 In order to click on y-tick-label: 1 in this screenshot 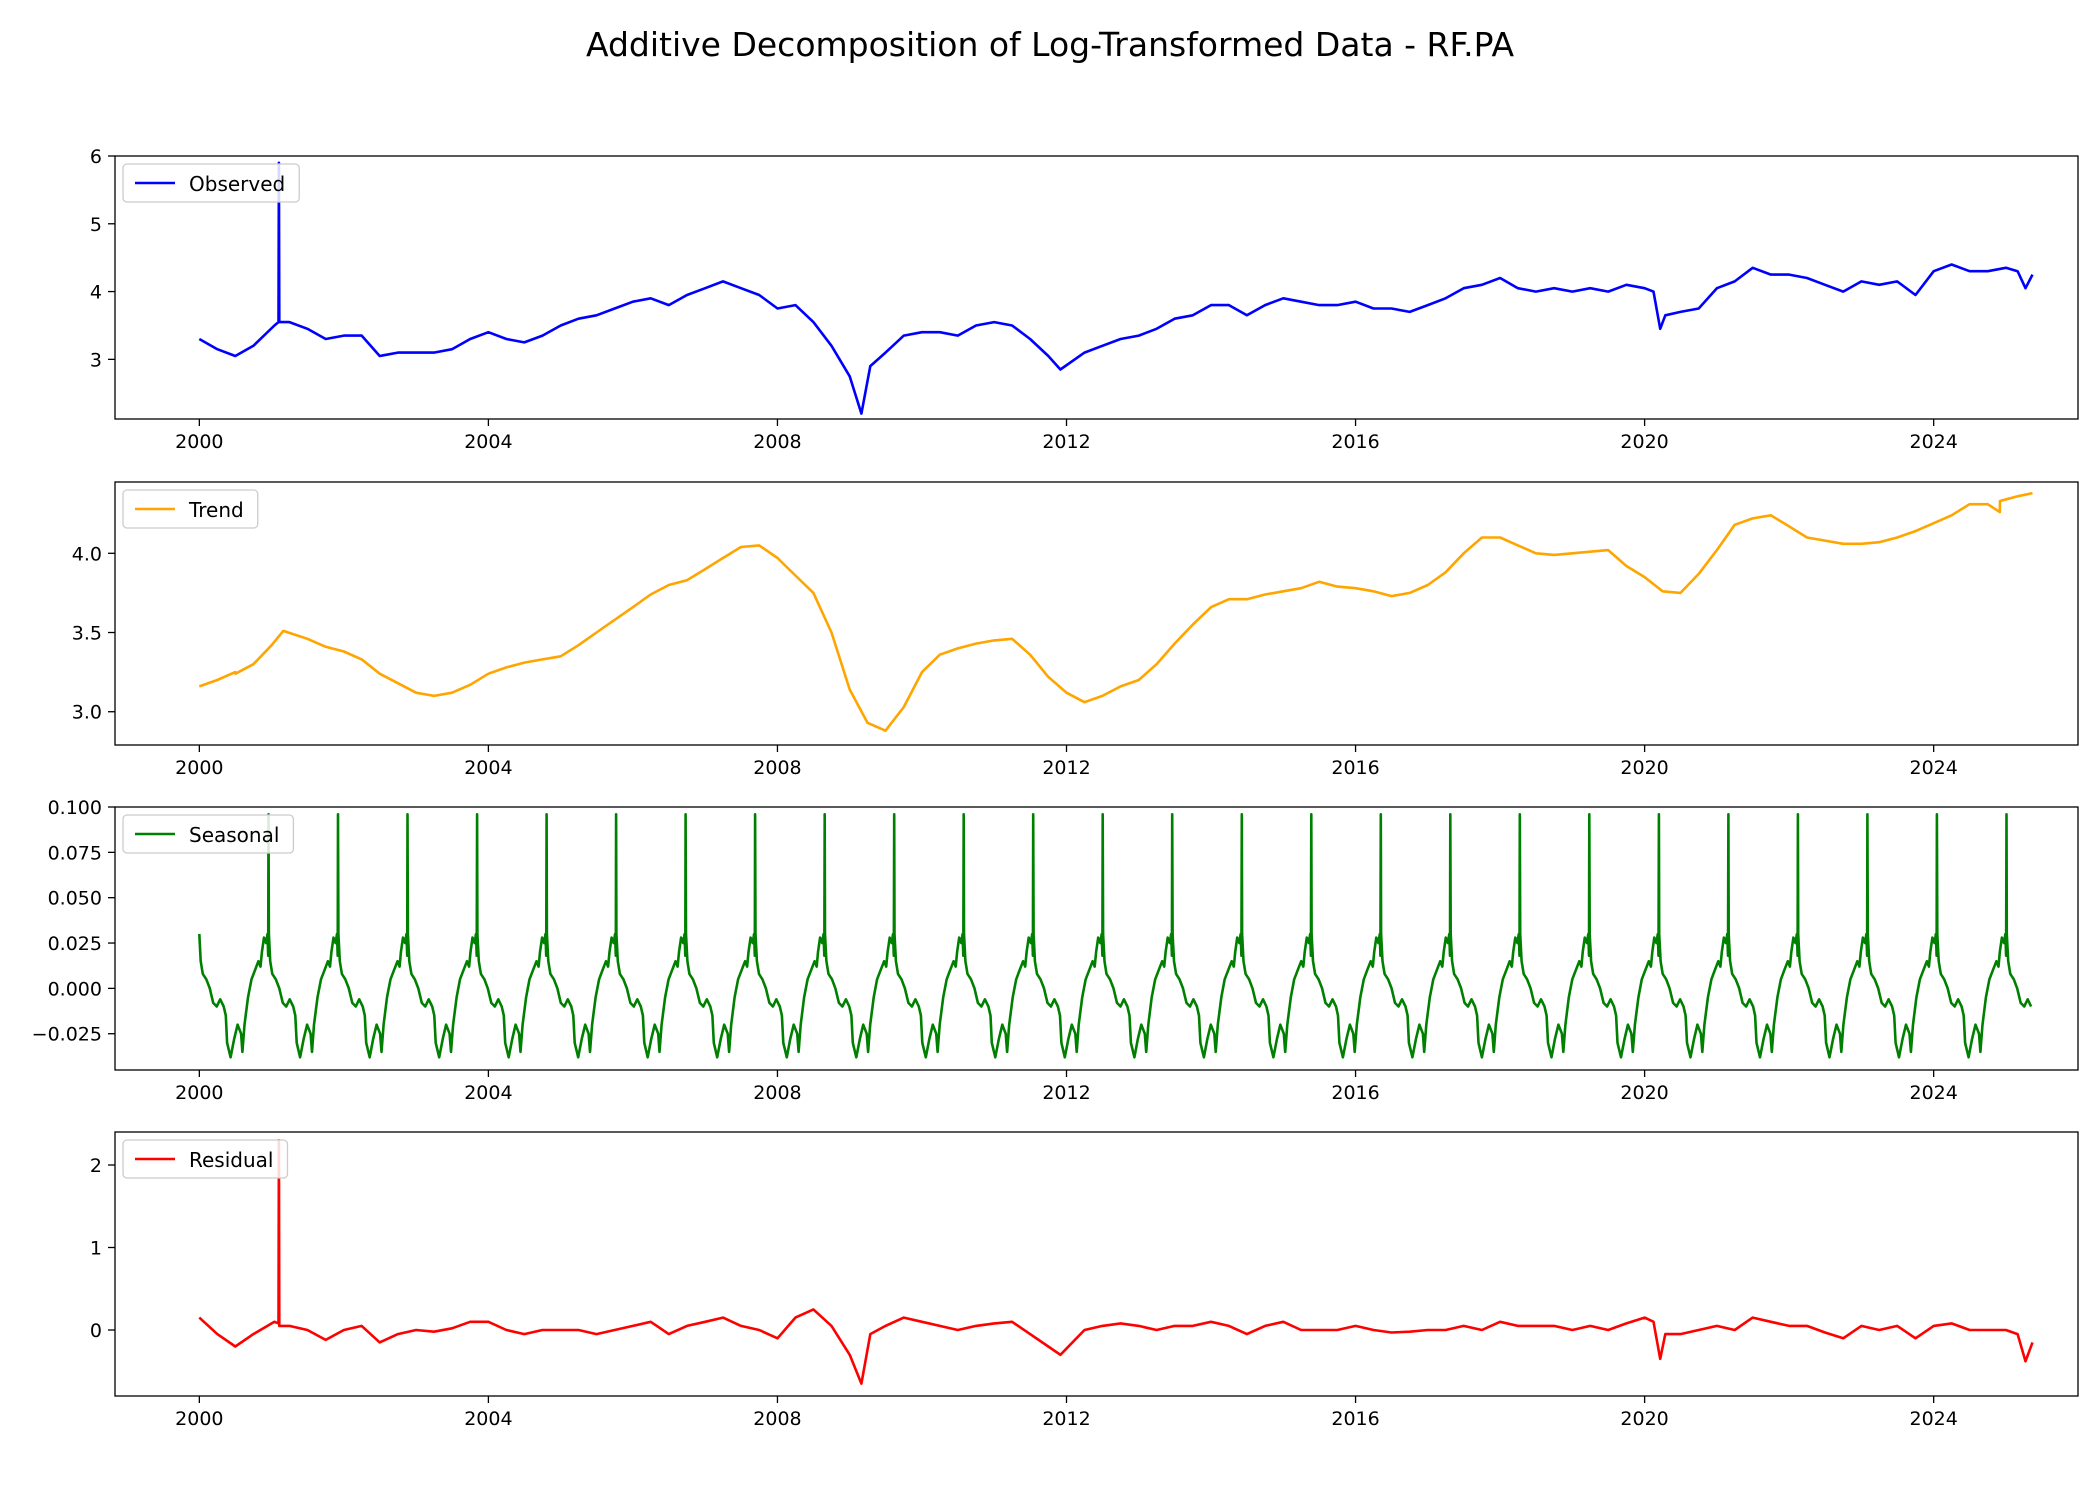, I will do `click(96, 1249)`.